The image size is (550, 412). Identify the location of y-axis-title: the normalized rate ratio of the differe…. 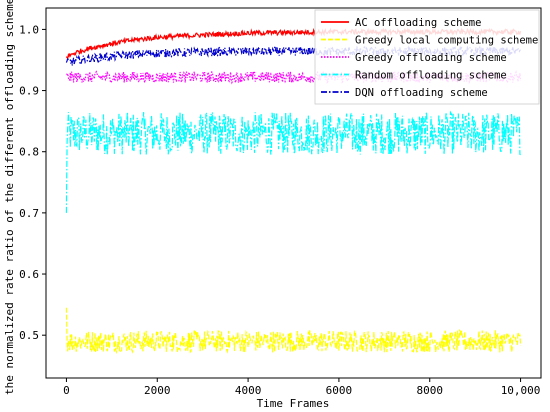
(9, 197).